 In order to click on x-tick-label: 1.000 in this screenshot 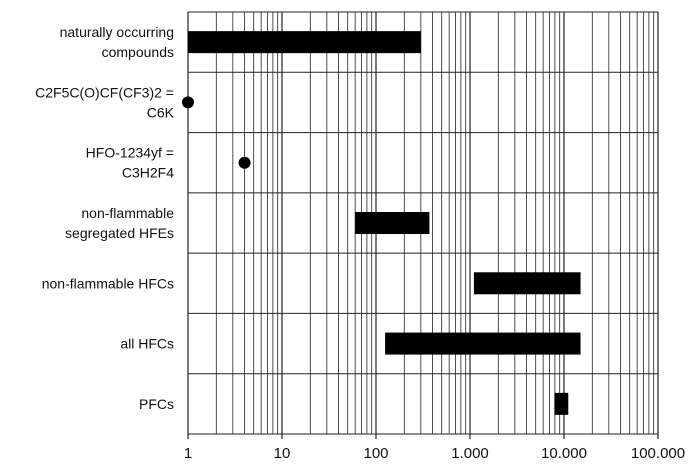, I will do `click(470, 453)`.